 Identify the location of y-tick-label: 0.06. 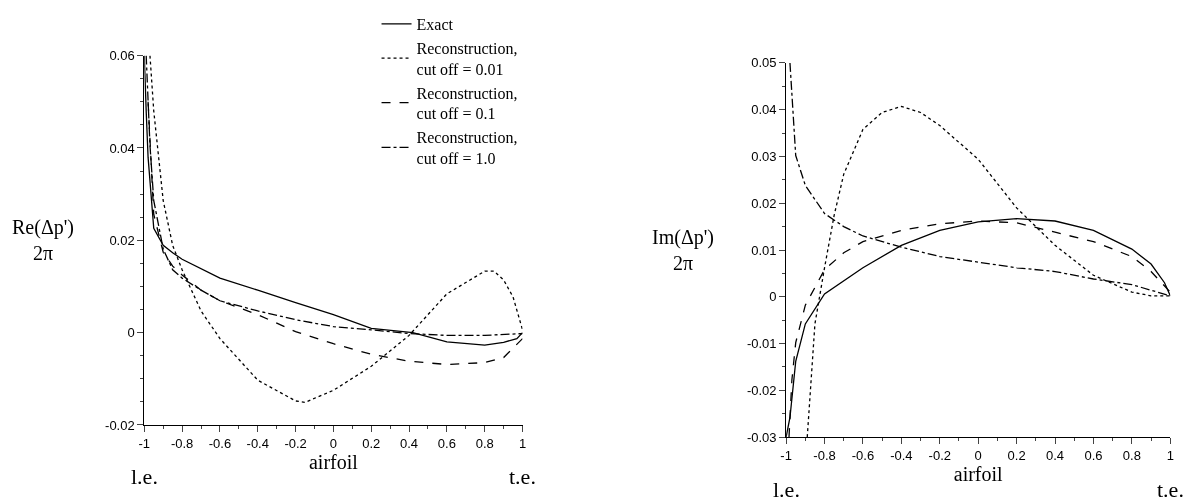
(122, 56).